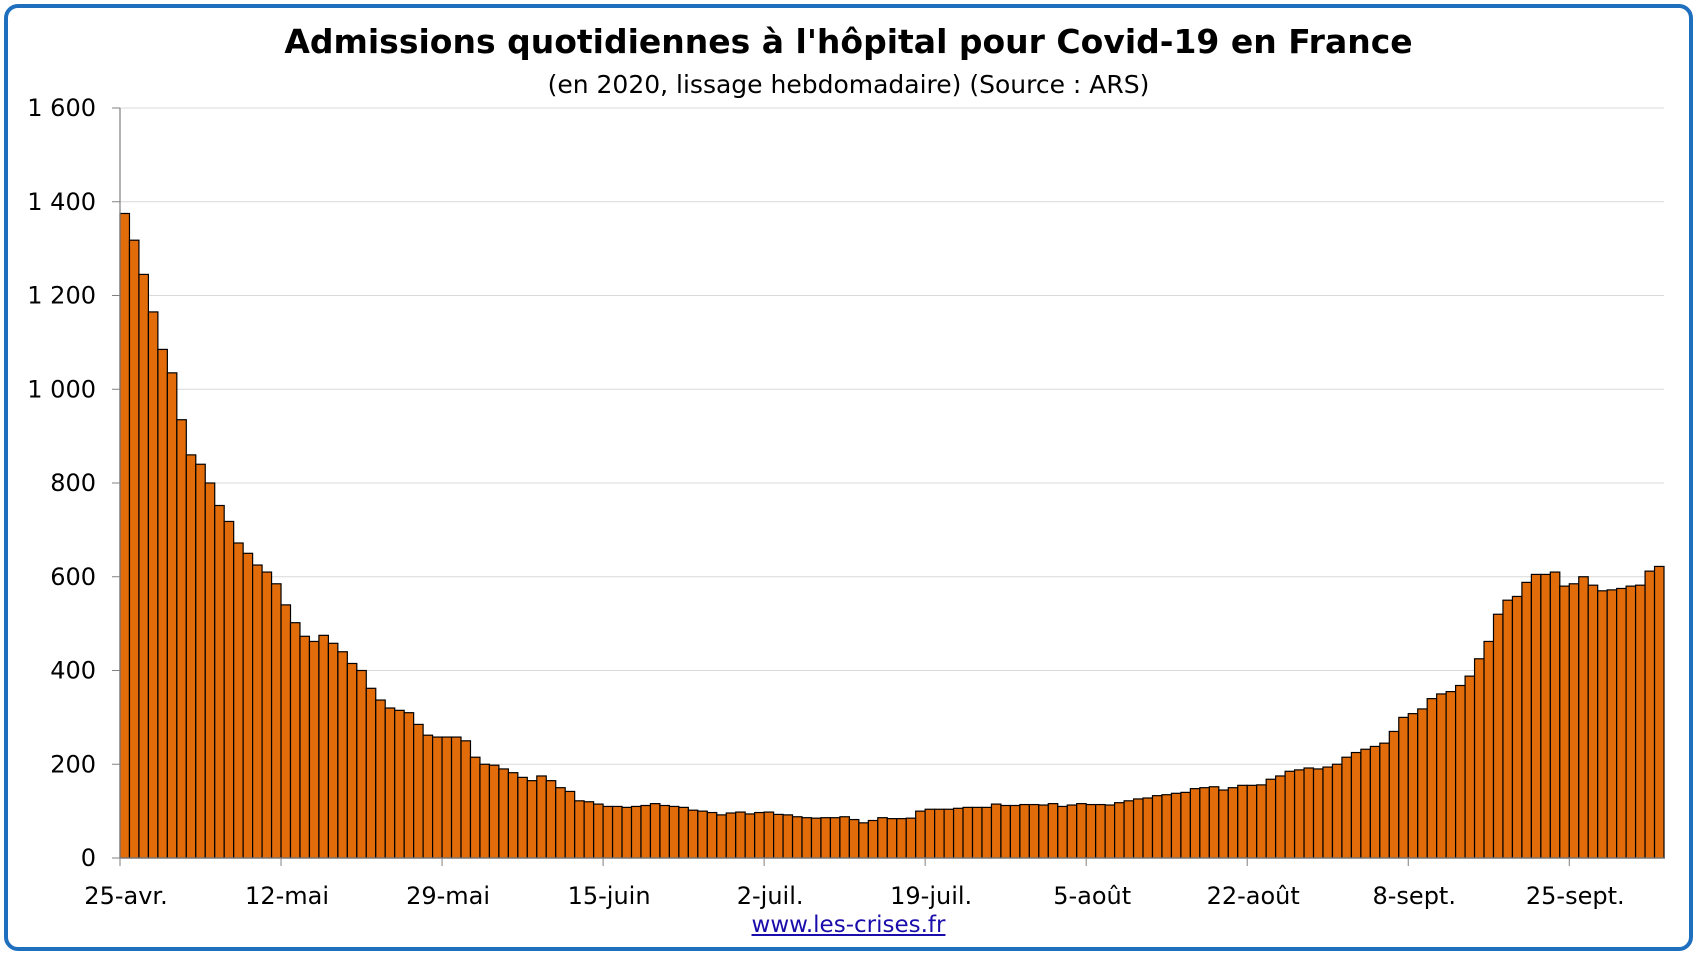 The width and height of the screenshot is (1697, 955). Describe the element at coordinates (125, 896) in the screenshot. I see `x-tick-label: 25-avr.` at that location.